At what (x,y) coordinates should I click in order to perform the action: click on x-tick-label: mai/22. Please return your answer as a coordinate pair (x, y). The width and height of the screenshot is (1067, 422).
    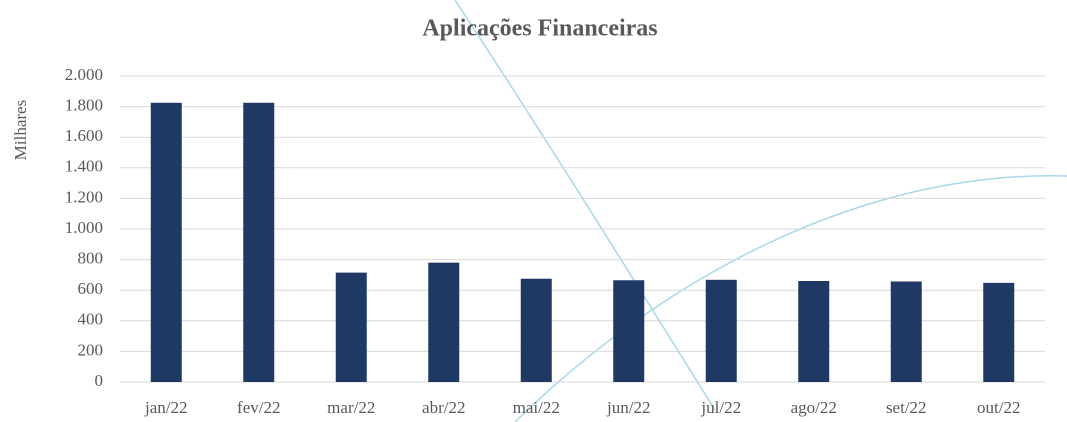
    Looking at the image, I should click on (536, 407).